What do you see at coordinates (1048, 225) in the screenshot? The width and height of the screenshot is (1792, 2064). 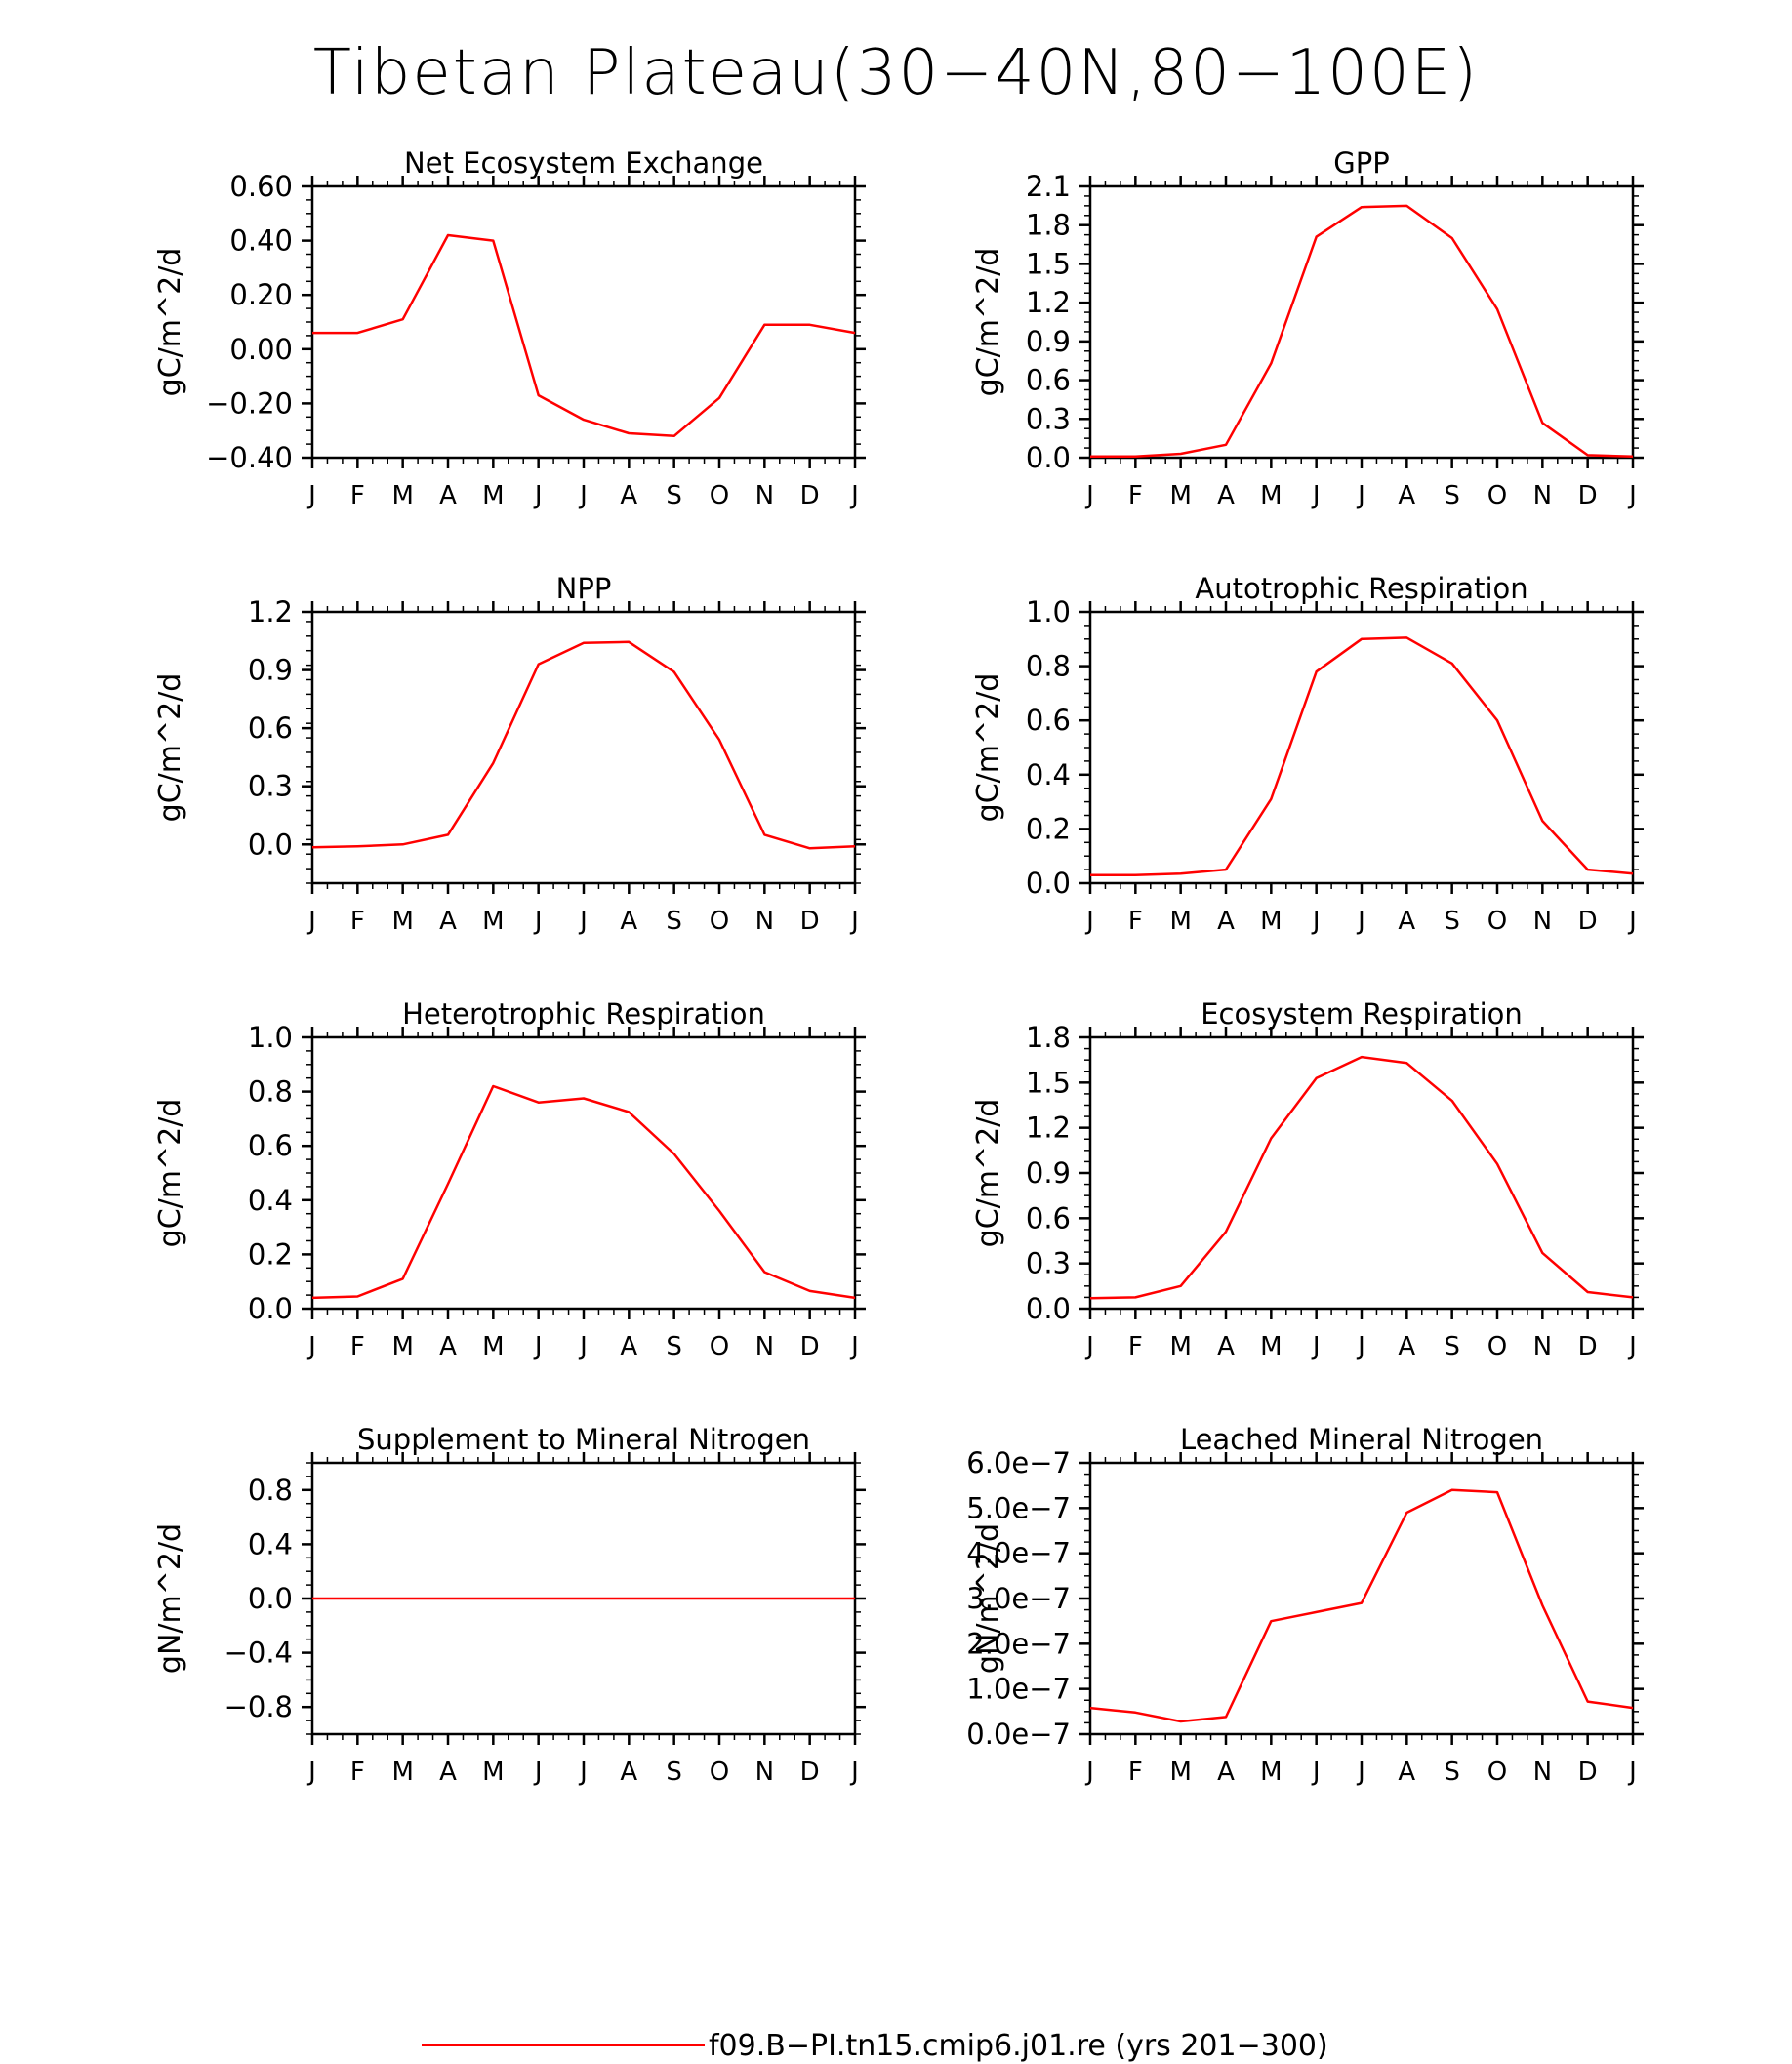 I see `y-tick-label: 1.8` at bounding box center [1048, 225].